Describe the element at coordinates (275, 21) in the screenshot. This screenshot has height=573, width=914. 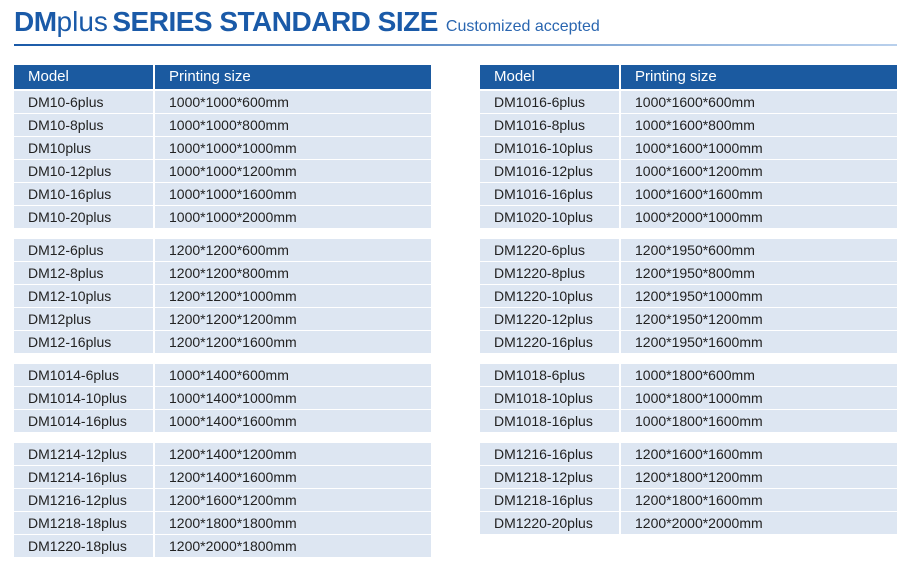
I see `title-rest: SERIES STANDARD SIZE` at that location.